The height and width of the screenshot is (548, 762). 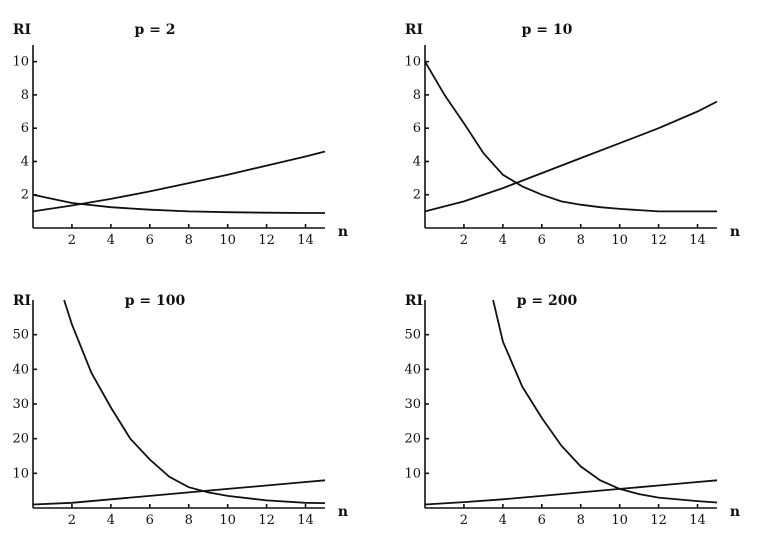 I want to click on chart-title: p = 100, so click(x=155, y=301).